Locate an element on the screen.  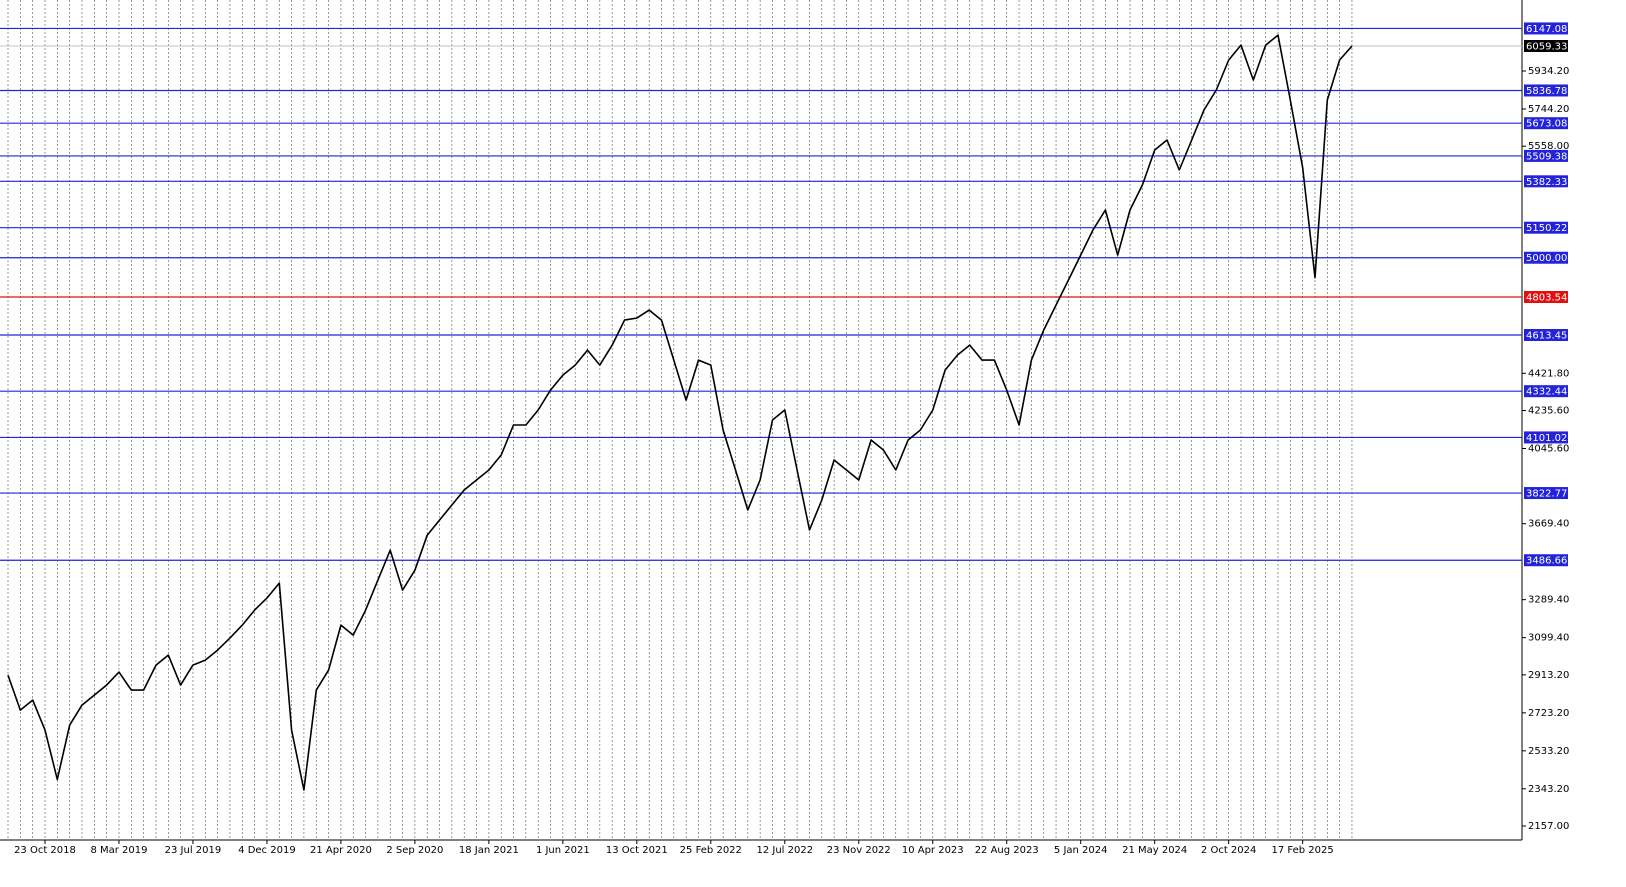
x-tick-label: 10 Apr 2023 is located at coordinates (933, 850).